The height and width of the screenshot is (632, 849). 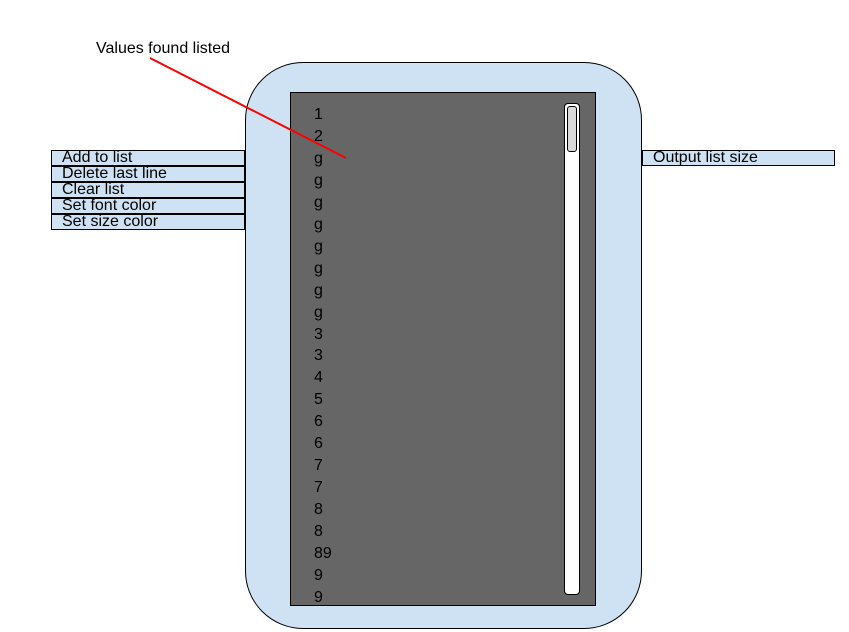 I want to click on list-item: 2, so click(x=318, y=136).